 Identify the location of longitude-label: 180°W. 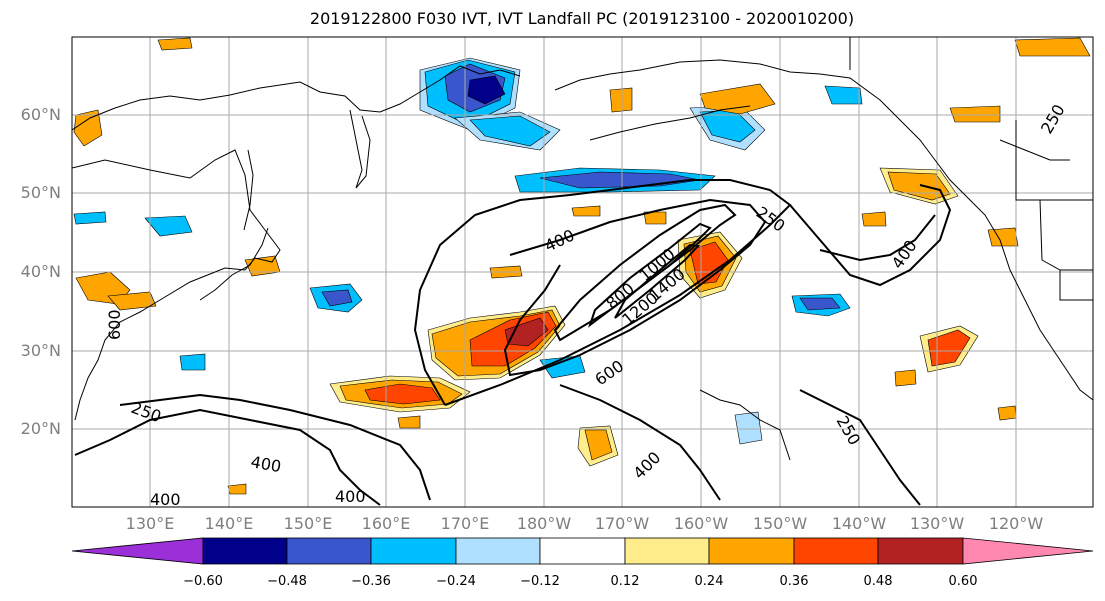
(544, 523).